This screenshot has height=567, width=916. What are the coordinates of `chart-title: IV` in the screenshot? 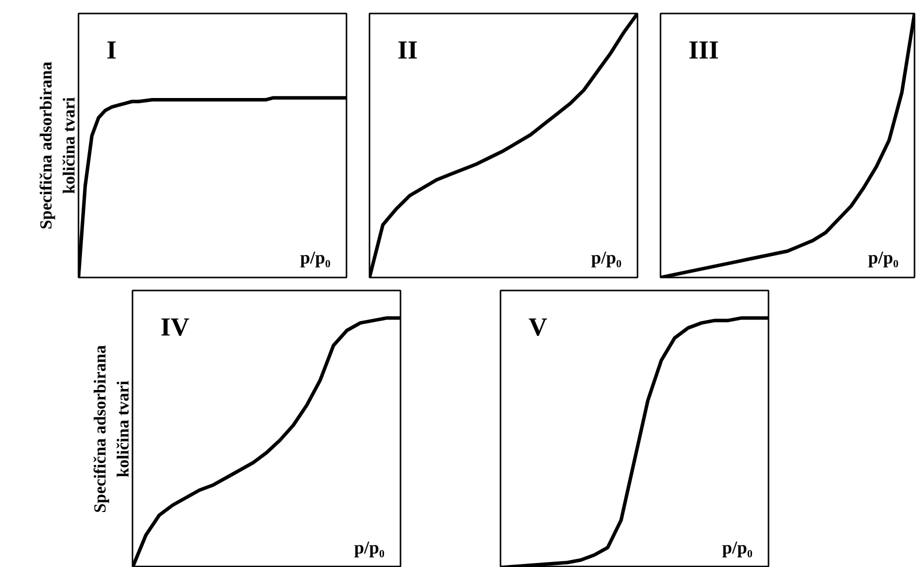 It's located at (175, 327).